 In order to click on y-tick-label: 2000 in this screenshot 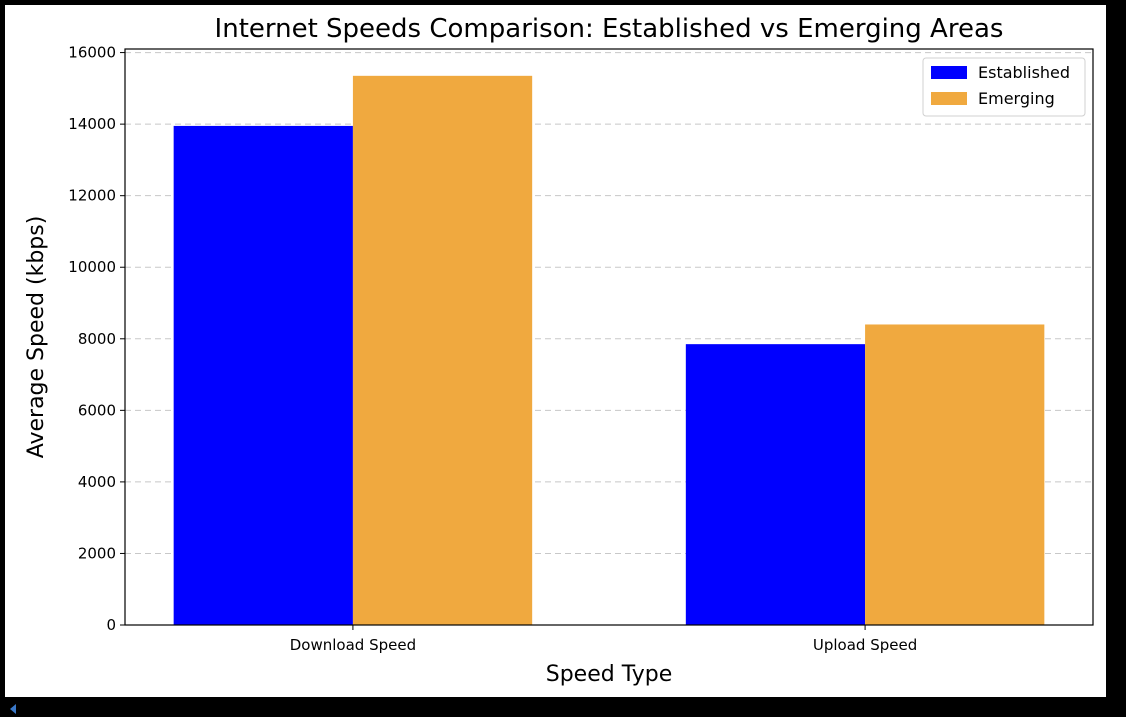, I will do `click(97, 553)`.